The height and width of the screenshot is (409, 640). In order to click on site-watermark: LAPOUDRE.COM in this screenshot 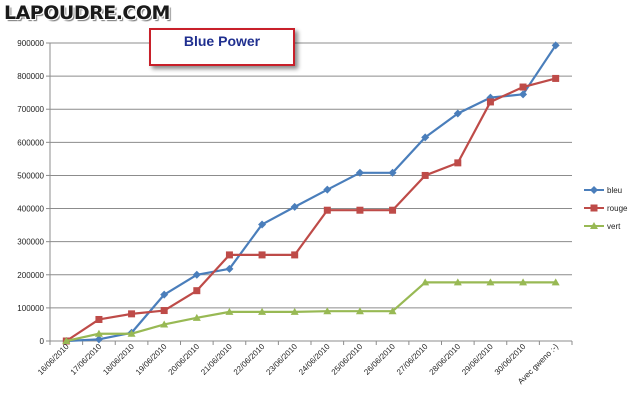, I will do `click(87, 13)`.